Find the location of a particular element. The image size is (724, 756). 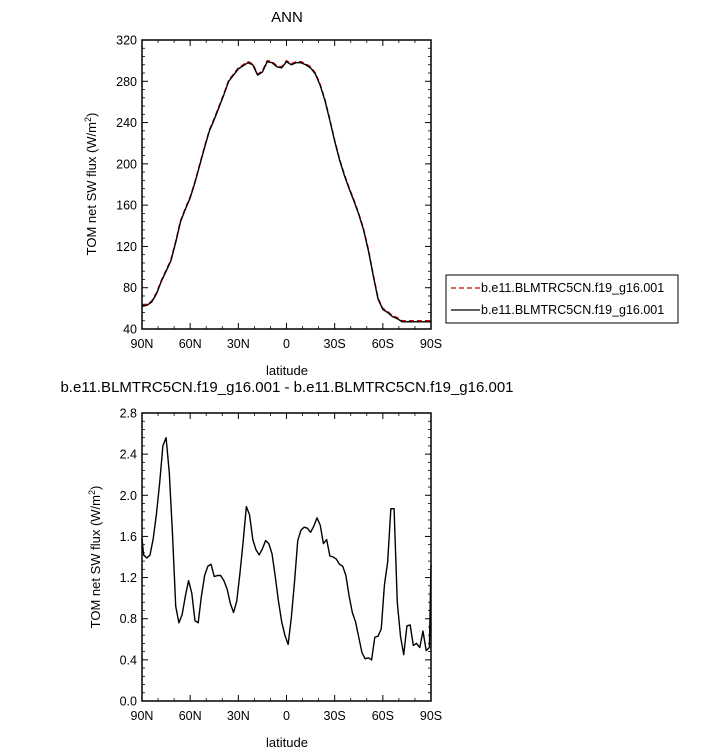

top-y-tick-label: 120 is located at coordinates (126, 247).